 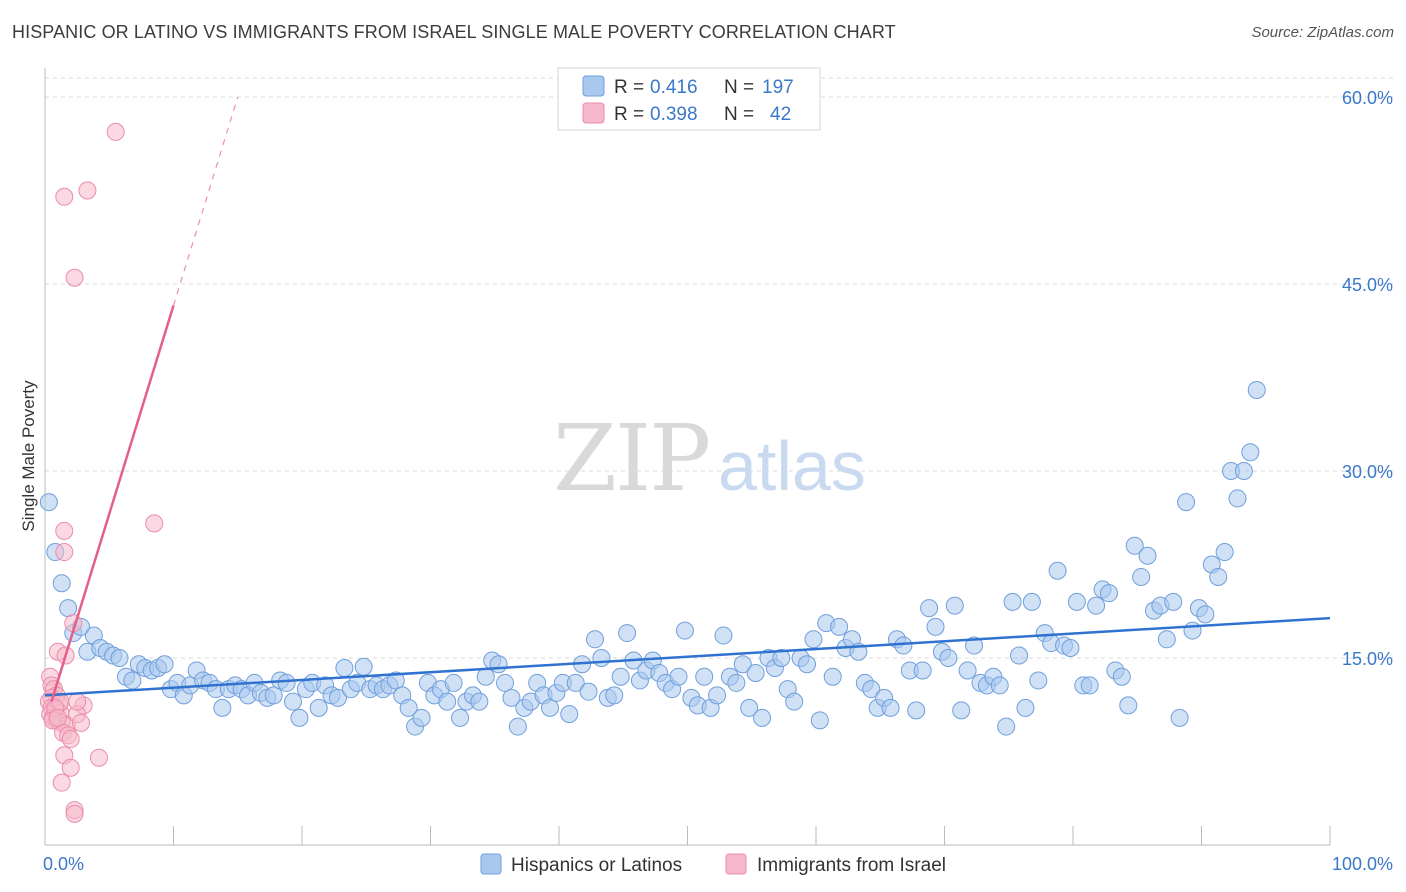 What do you see at coordinates (736, 864) in the screenshot?
I see `bottom-legend-swatch-pink` at bounding box center [736, 864].